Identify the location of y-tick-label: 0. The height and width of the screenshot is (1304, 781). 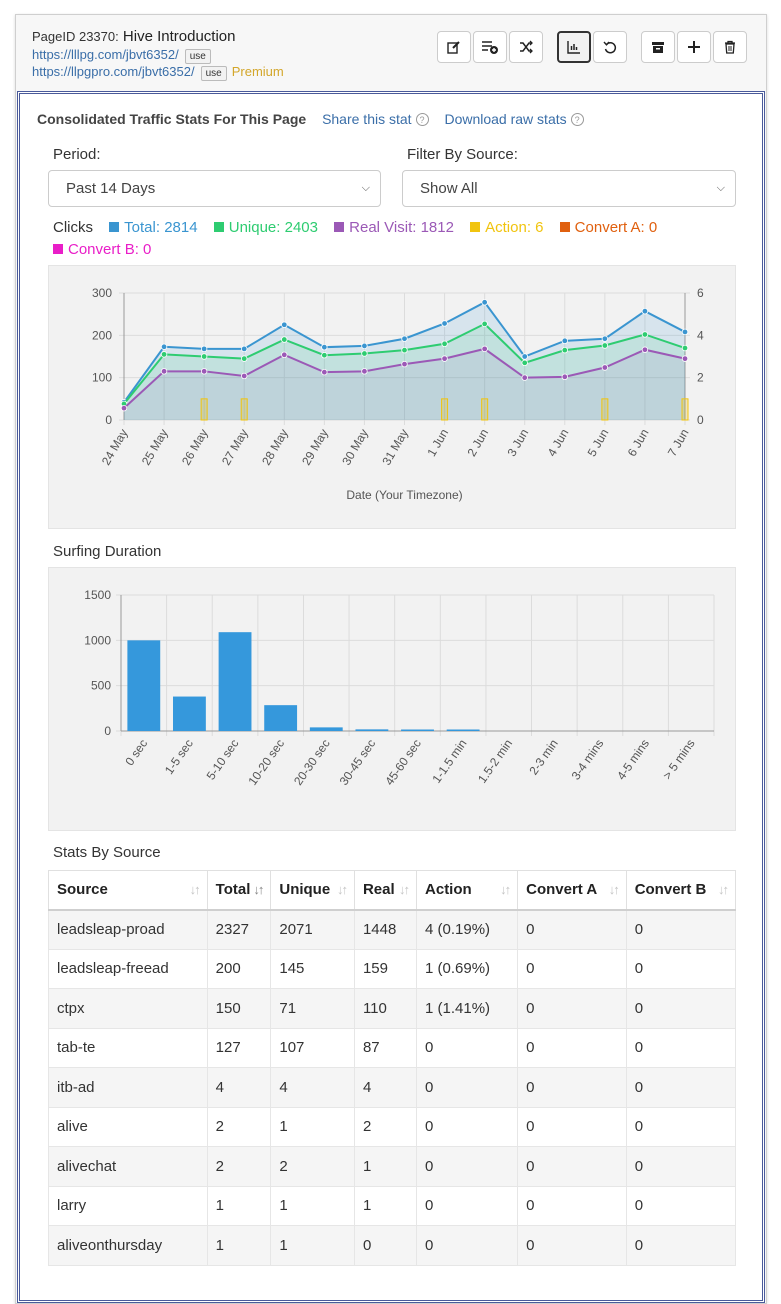
(107, 731).